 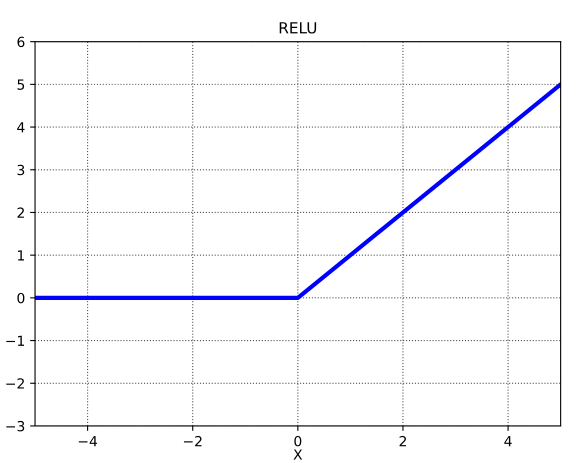 What do you see at coordinates (21, 255) in the screenshot?
I see `y-tick-label: 1` at bounding box center [21, 255].